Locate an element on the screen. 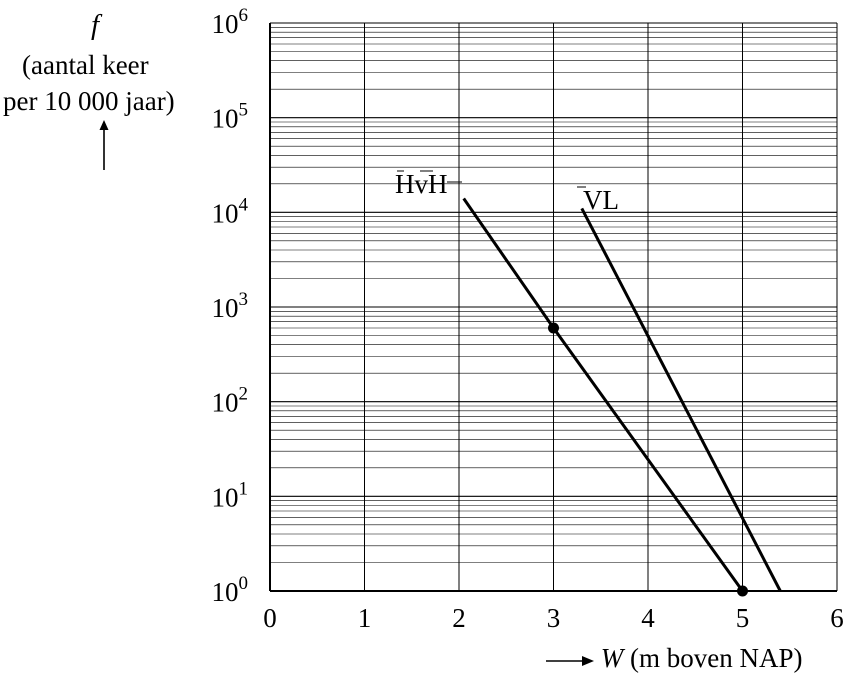 This screenshot has width=848, height=680. x-tick-label: 2 is located at coordinates (459, 618).